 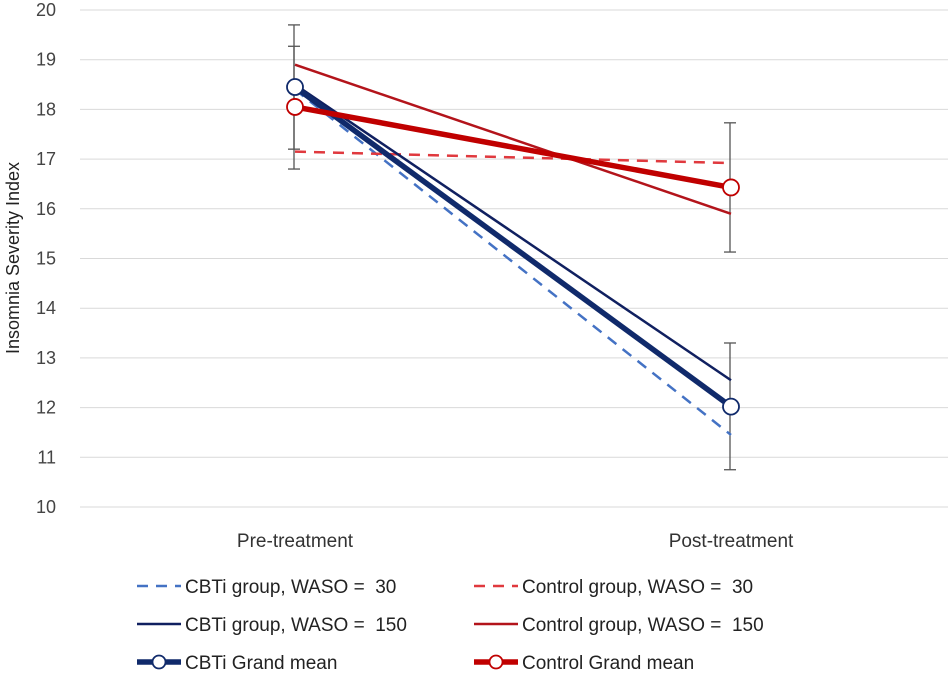 What do you see at coordinates (731, 541) in the screenshot?
I see `x-category-label: Post-treatment` at bounding box center [731, 541].